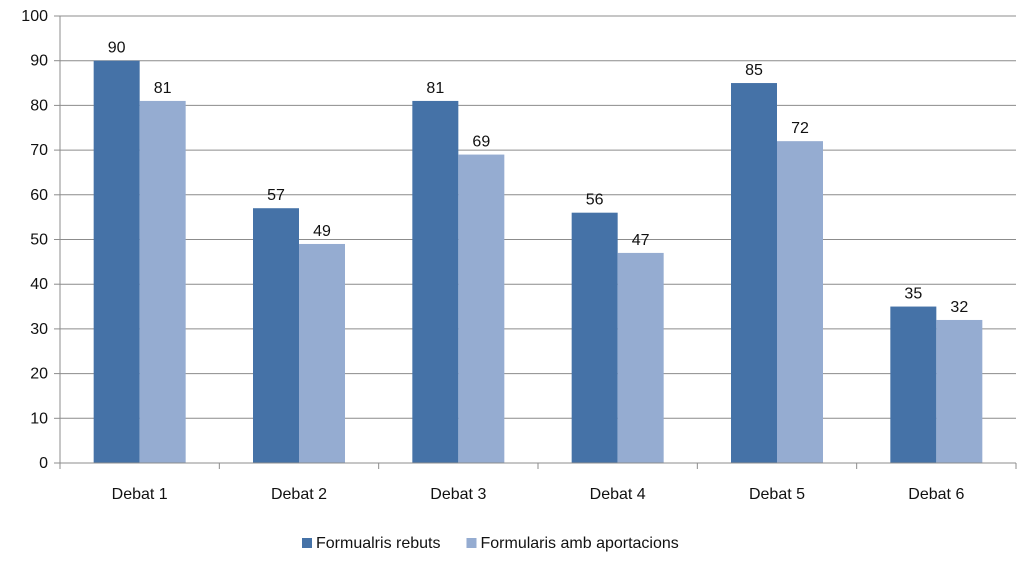 The image size is (1024, 561). I want to click on y-tick-label: 20, so click(39, 374).